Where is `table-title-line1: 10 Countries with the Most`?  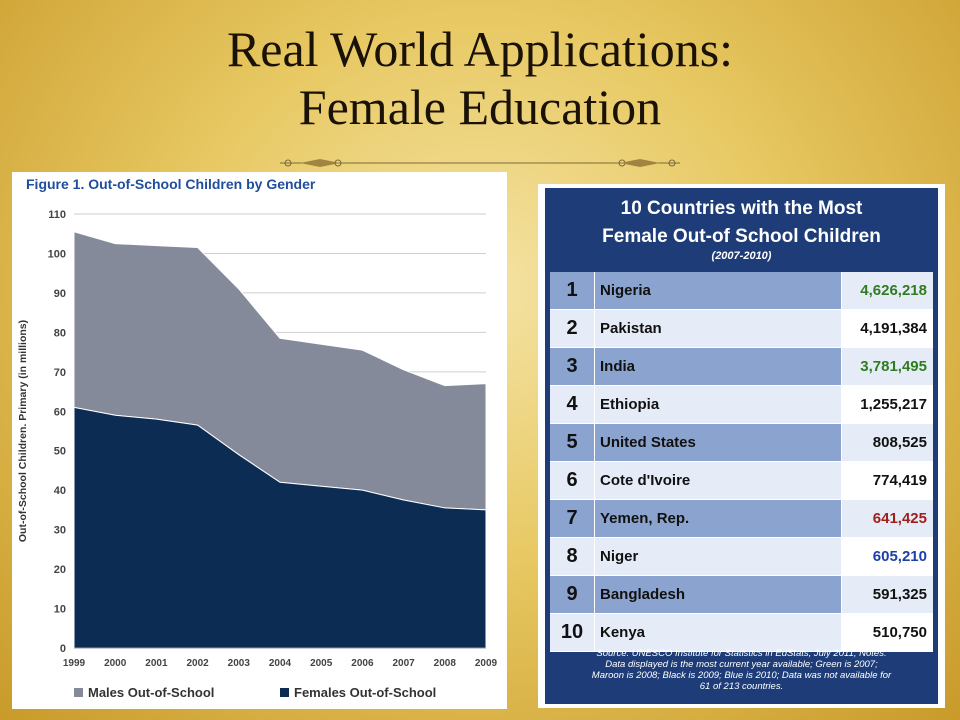 table-title-line1: 10 Countries with the Most is located at coordinates (741, 208).